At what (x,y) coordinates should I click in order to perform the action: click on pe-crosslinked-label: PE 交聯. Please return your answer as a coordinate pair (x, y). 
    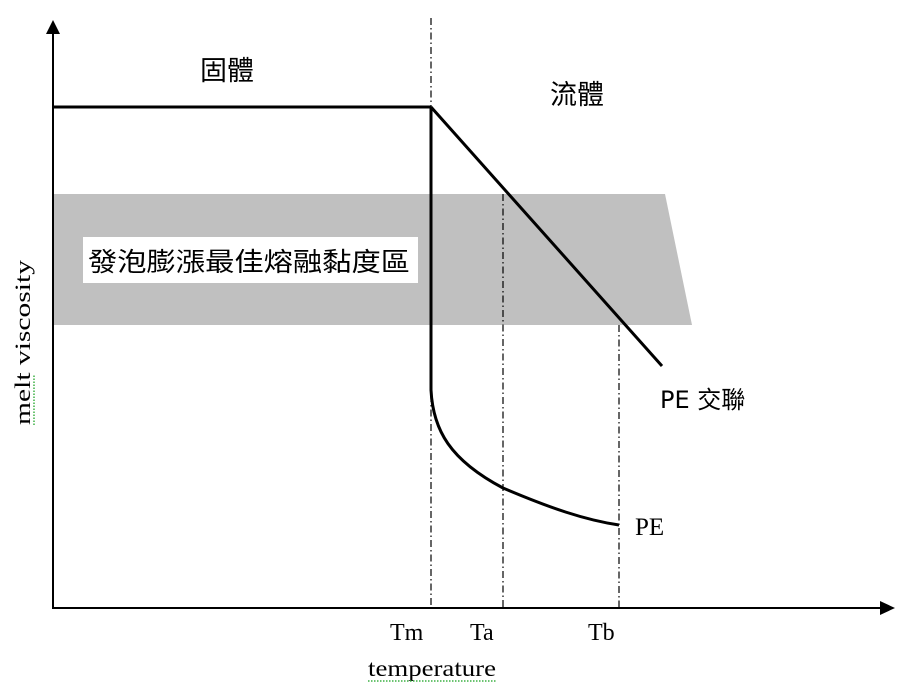
    Looking at the image, I should click on (702, 400).